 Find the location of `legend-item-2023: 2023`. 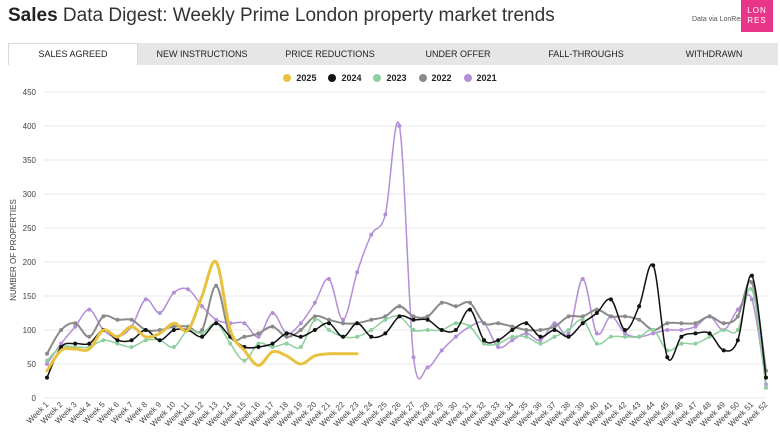

legend-item-2023: 2023 is located at coordinates (390, 78).